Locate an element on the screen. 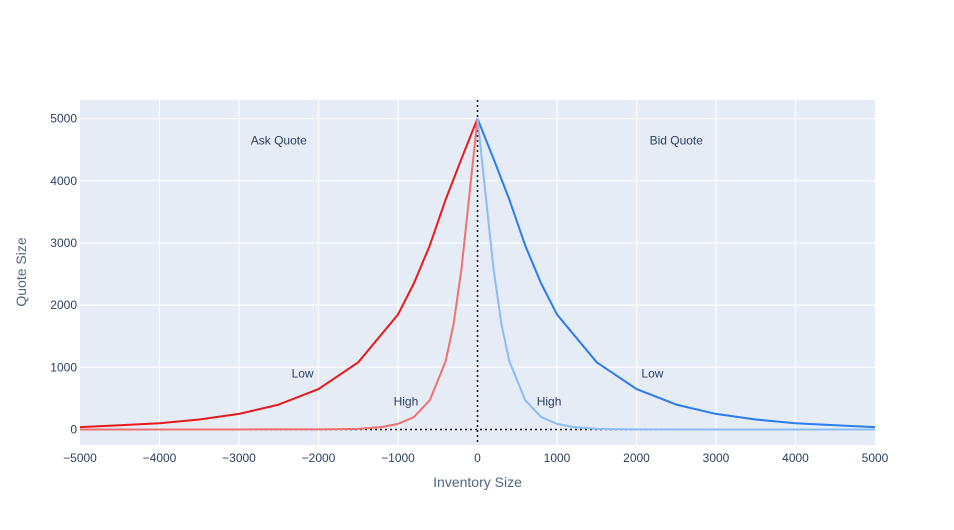  x-tick-label: −4000 is located at coordinates (160, 458).